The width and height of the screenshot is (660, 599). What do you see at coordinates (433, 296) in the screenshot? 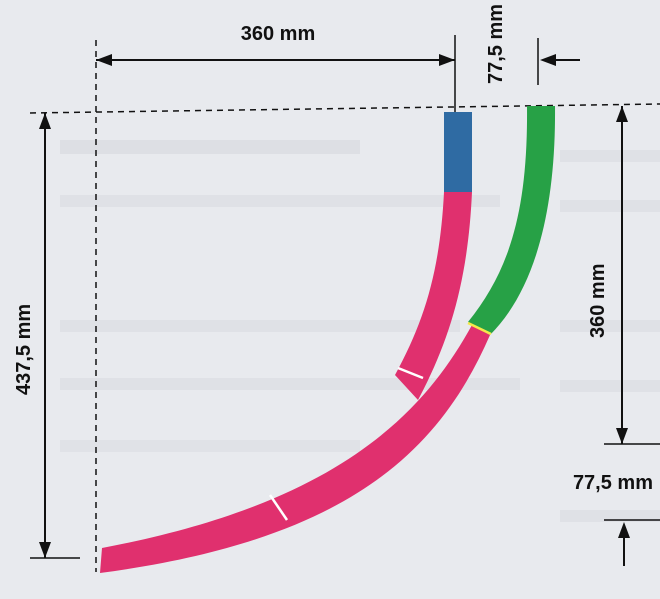
I see `pink-track-inner` at bounding box center [433, 296].